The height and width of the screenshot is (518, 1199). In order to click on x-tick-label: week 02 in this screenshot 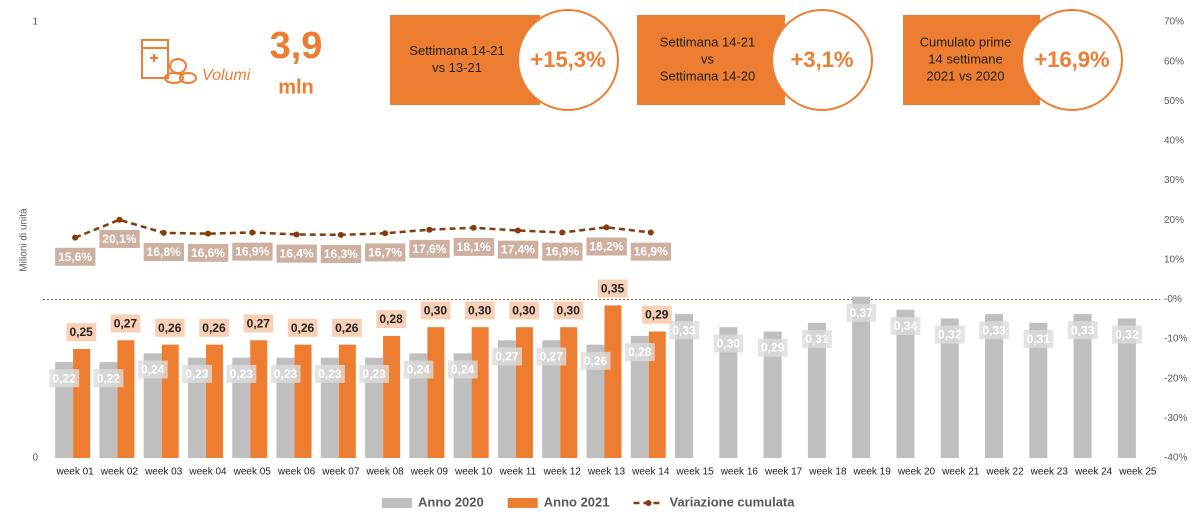, I will do `click(119, 472)`.